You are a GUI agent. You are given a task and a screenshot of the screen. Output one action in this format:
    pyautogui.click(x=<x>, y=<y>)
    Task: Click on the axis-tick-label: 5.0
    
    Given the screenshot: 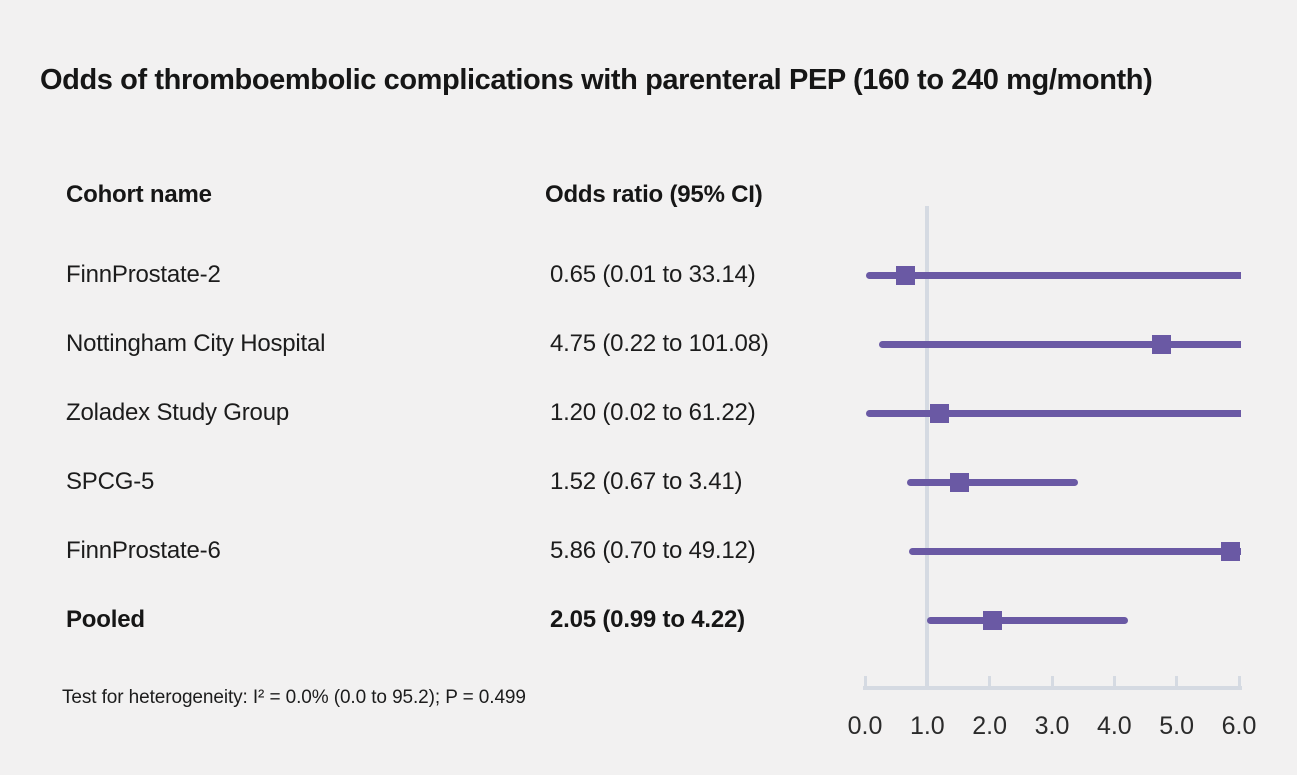 What is the action you would take?
    pyautogui.click(x=1177, y=726)
    